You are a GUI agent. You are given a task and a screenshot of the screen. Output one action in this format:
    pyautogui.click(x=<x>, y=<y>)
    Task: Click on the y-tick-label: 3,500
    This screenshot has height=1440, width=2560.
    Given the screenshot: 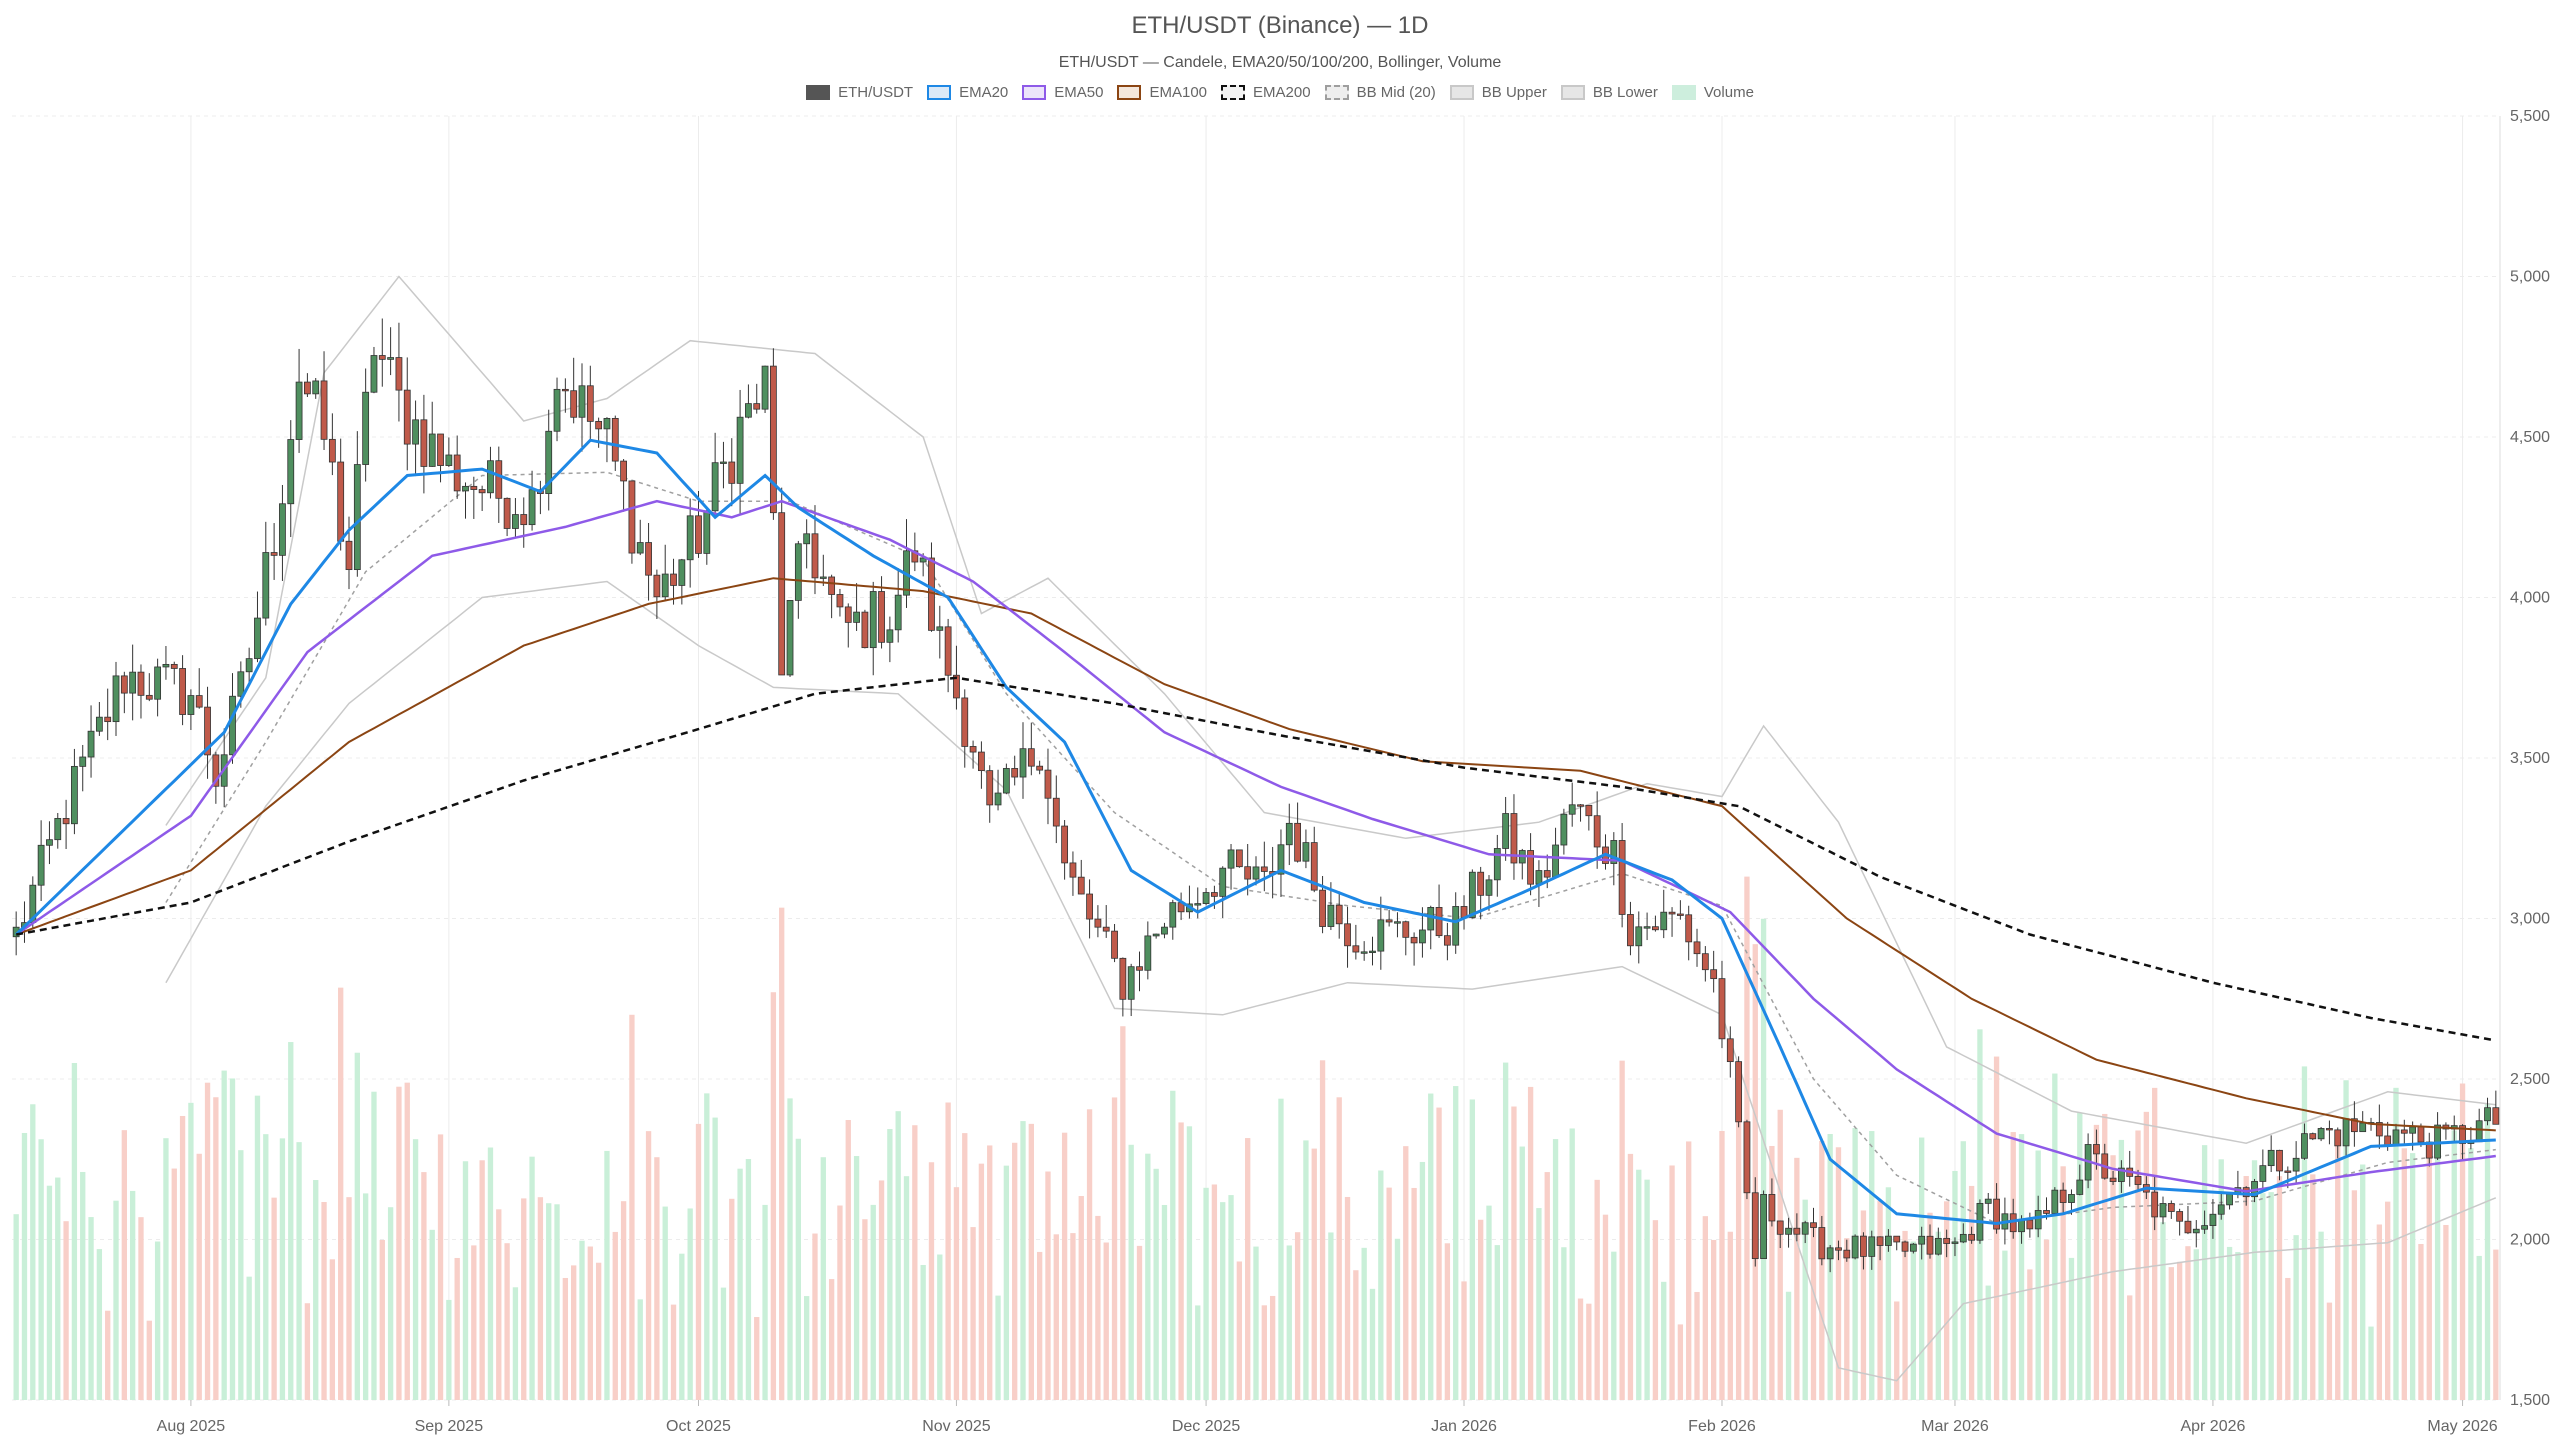 What is the action you would take?
    pyautogui.click(x=2530, y=758)
    